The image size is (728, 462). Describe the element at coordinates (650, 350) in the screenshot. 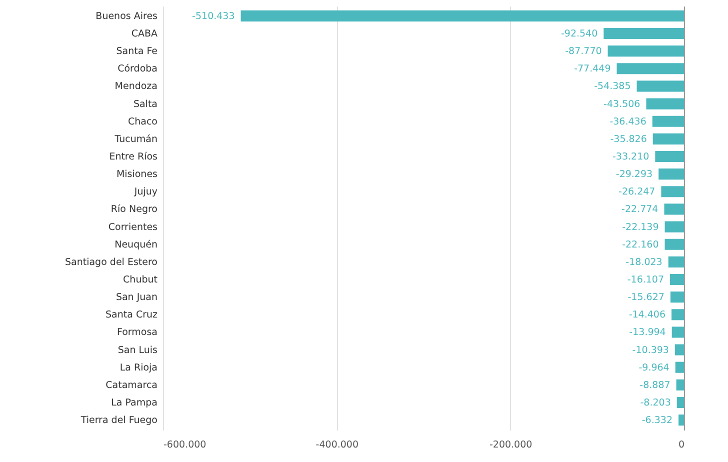

I see `data-label: -10.393` at that location.